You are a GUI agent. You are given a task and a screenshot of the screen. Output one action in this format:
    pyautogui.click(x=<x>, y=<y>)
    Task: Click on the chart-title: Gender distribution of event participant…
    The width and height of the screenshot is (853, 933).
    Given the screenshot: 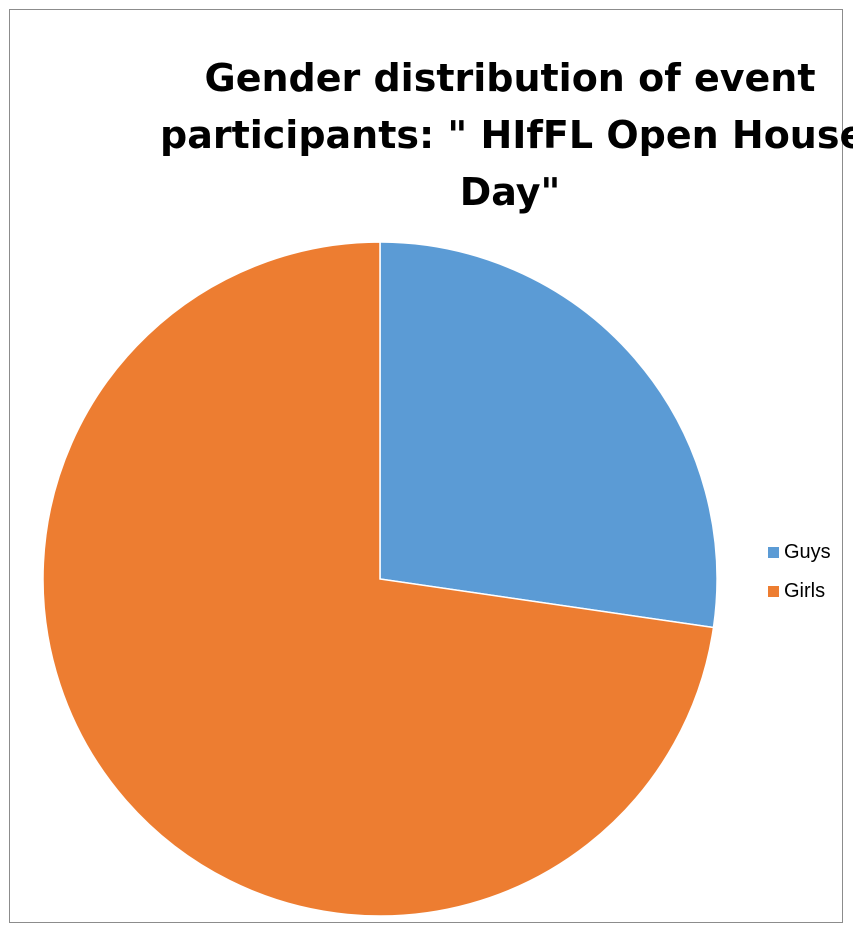 What is the action you would take?
    pyautogui.click(x=506, y=135)
    